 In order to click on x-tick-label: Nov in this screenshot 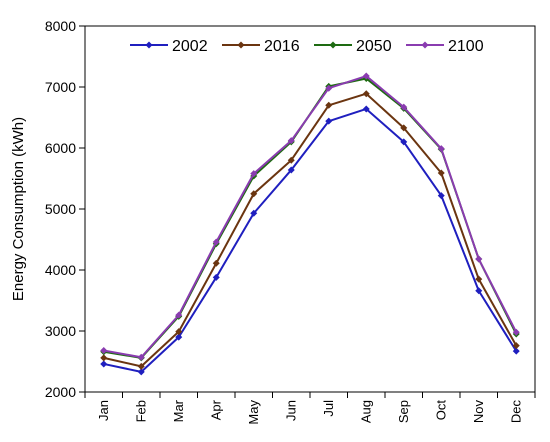, I will do `click(478, 412)`.